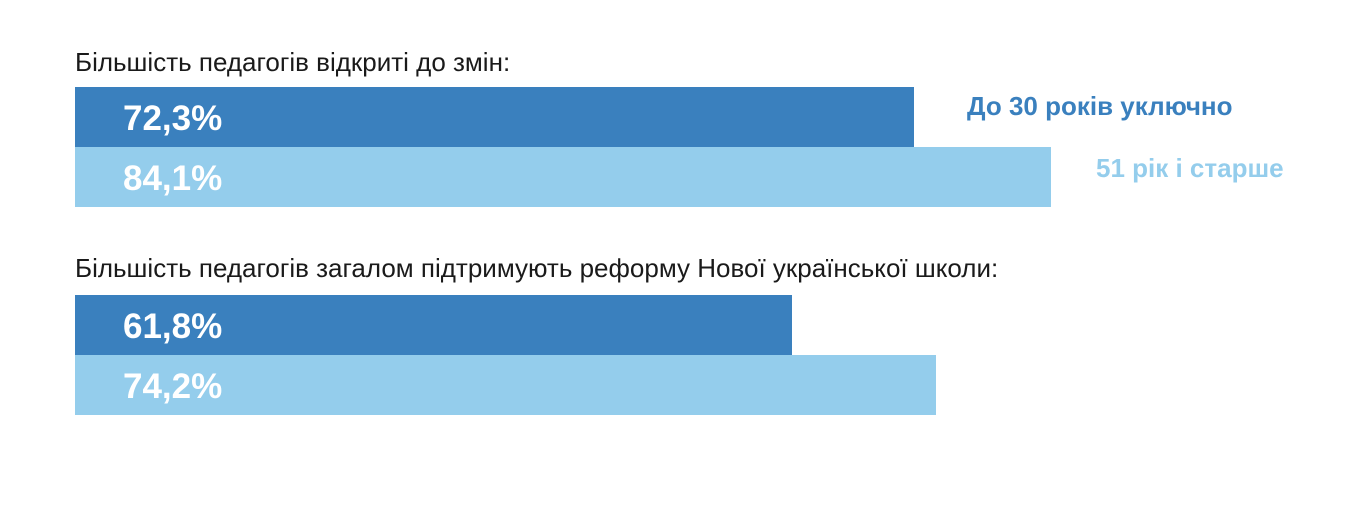 The height and width of the screenshot is (506, 1362). Describe the element at coordinates (433, 325) in the screenshot. I see `bar-support-reform-under-30: 61,8%` at that location.